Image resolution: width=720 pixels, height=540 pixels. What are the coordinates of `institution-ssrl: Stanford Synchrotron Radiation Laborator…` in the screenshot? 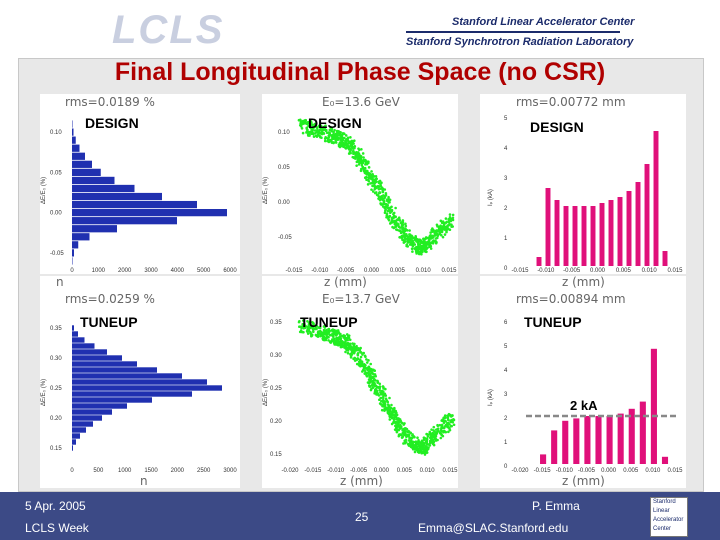 It's located at (520, 42).